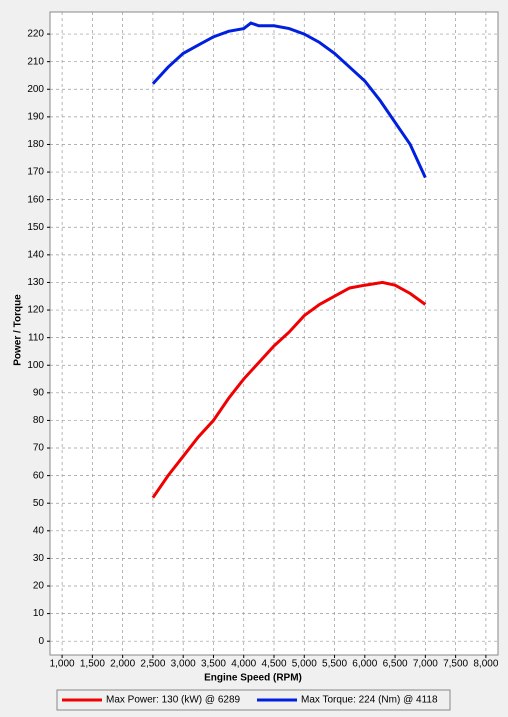 The height and width of the screenshot is (717, 508). I want to click on x-tick-label: 6,500, so click(395, 664).